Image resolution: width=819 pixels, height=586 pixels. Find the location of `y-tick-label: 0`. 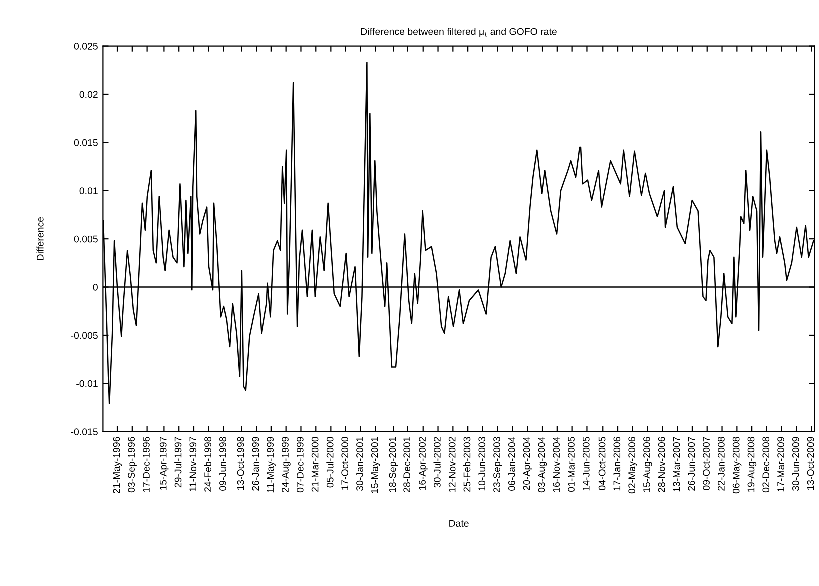

y-tick-label: 0 is located at coordinates (95, 287).